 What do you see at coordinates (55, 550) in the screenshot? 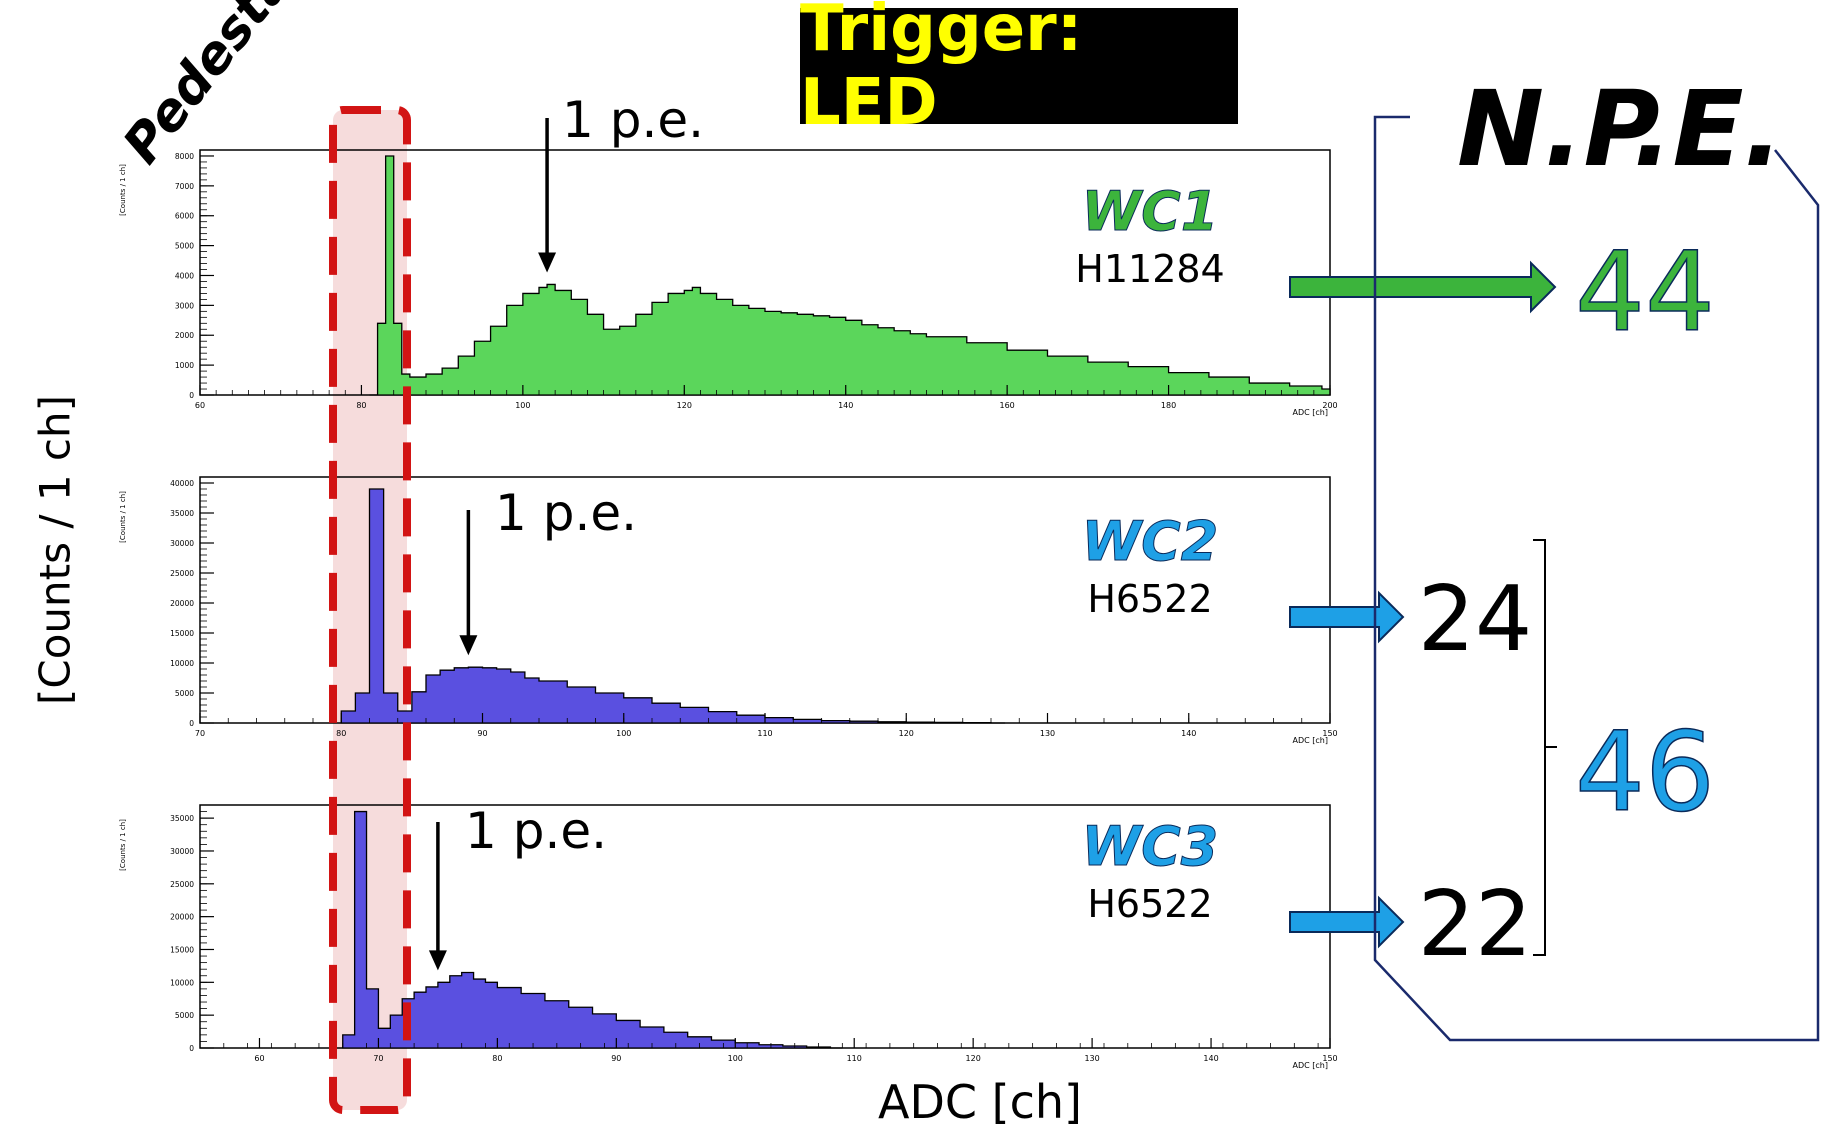
I see `y-axis-label: [Counts / 1 ch]` at bounding box center [55, 550].